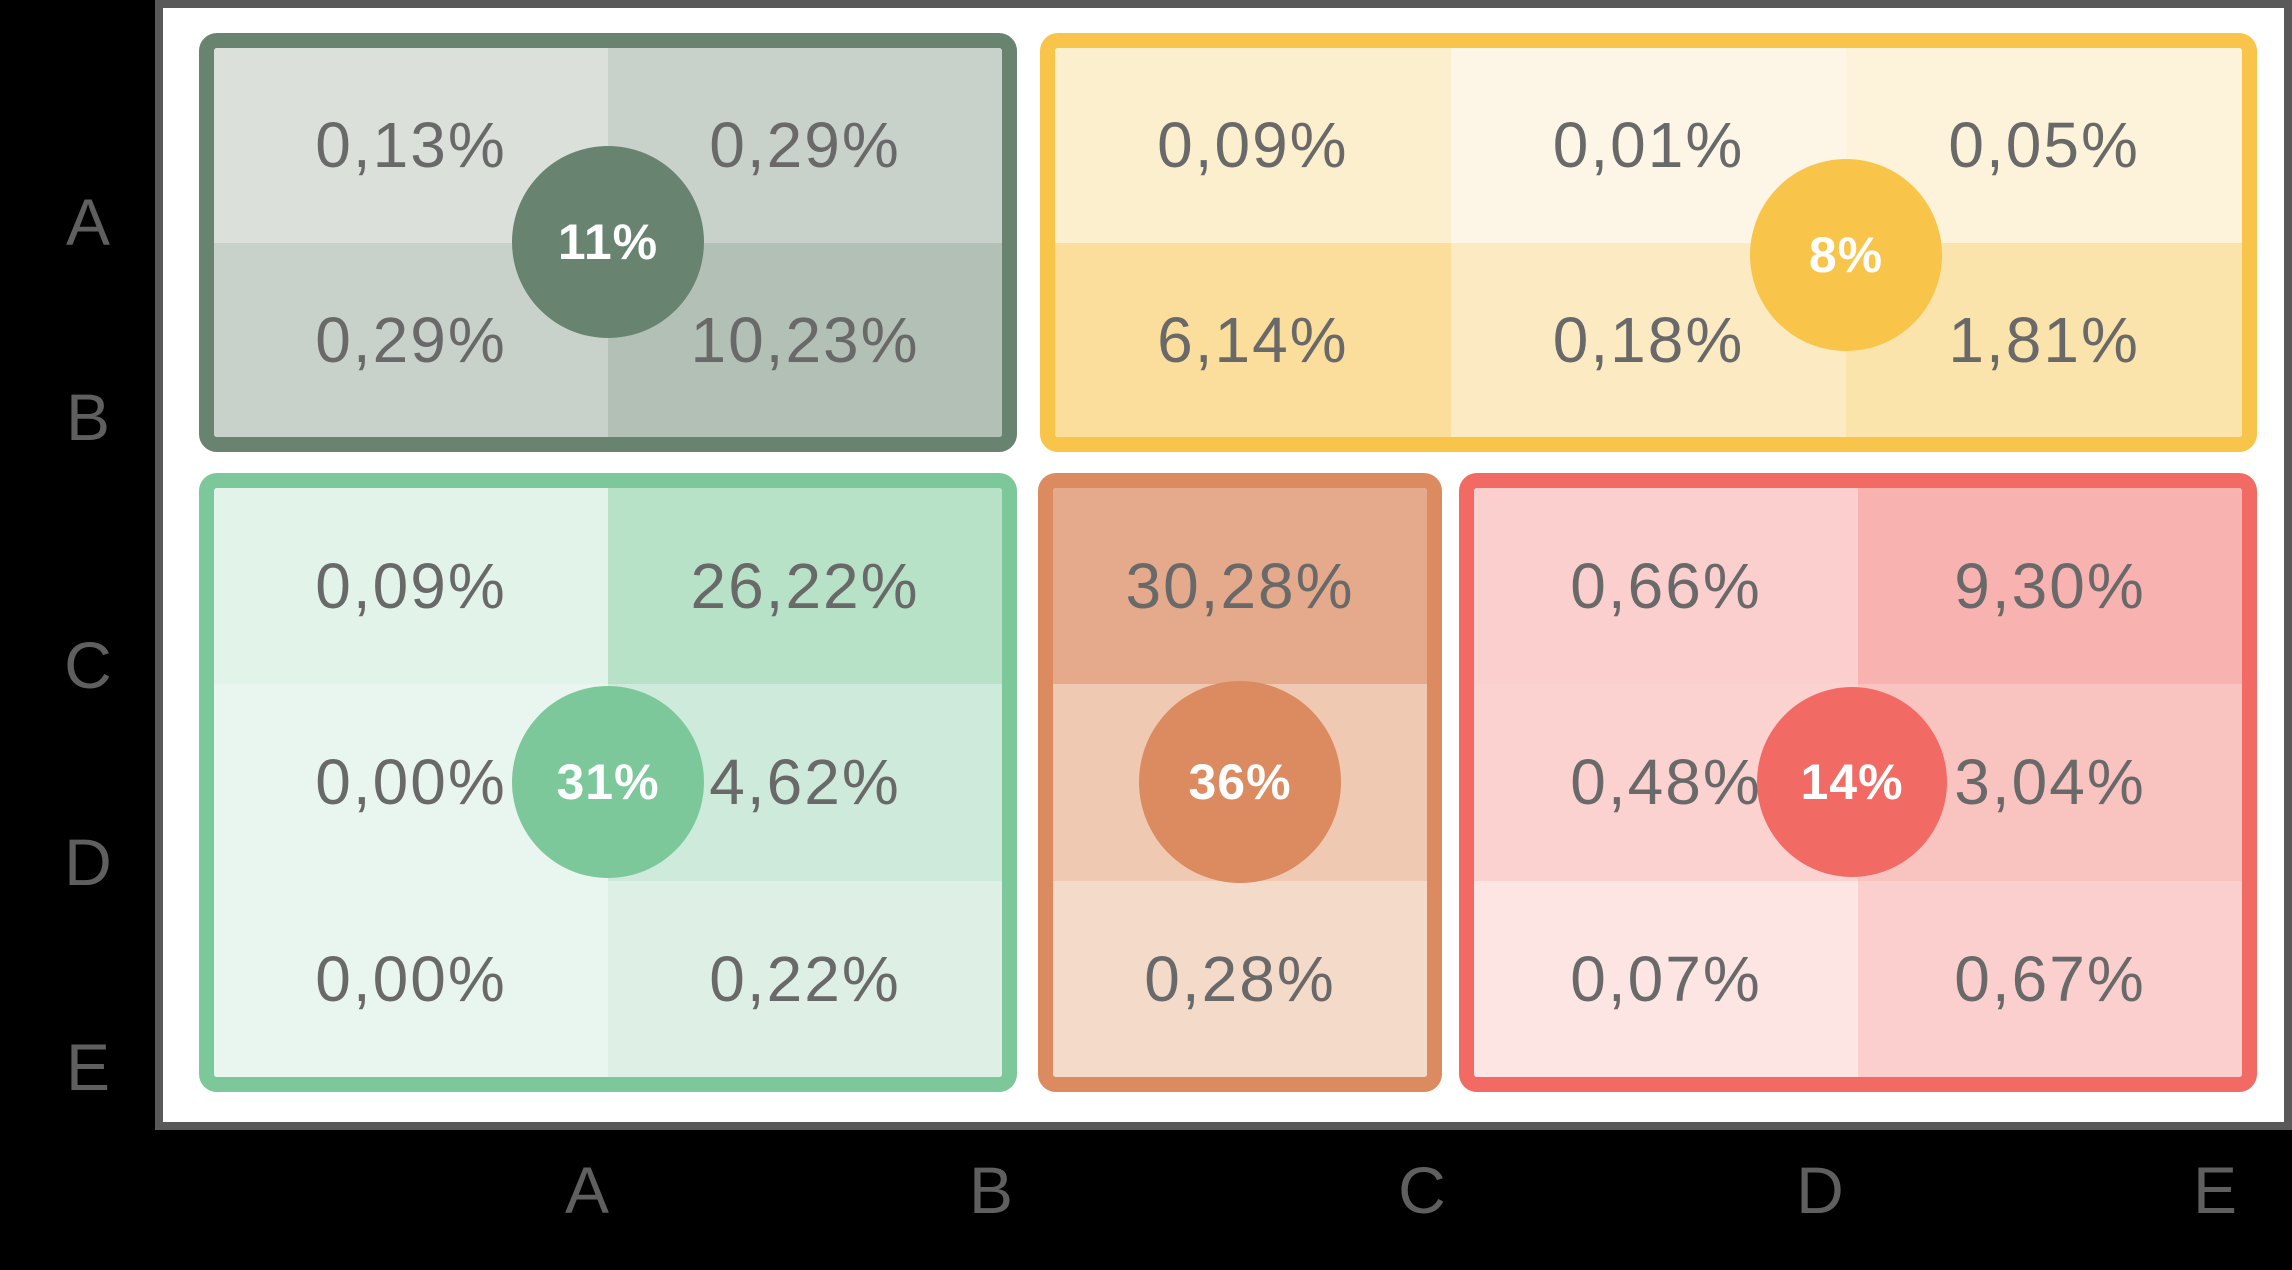  I want to click on x-axis-label: D, so click(1820, 1190).